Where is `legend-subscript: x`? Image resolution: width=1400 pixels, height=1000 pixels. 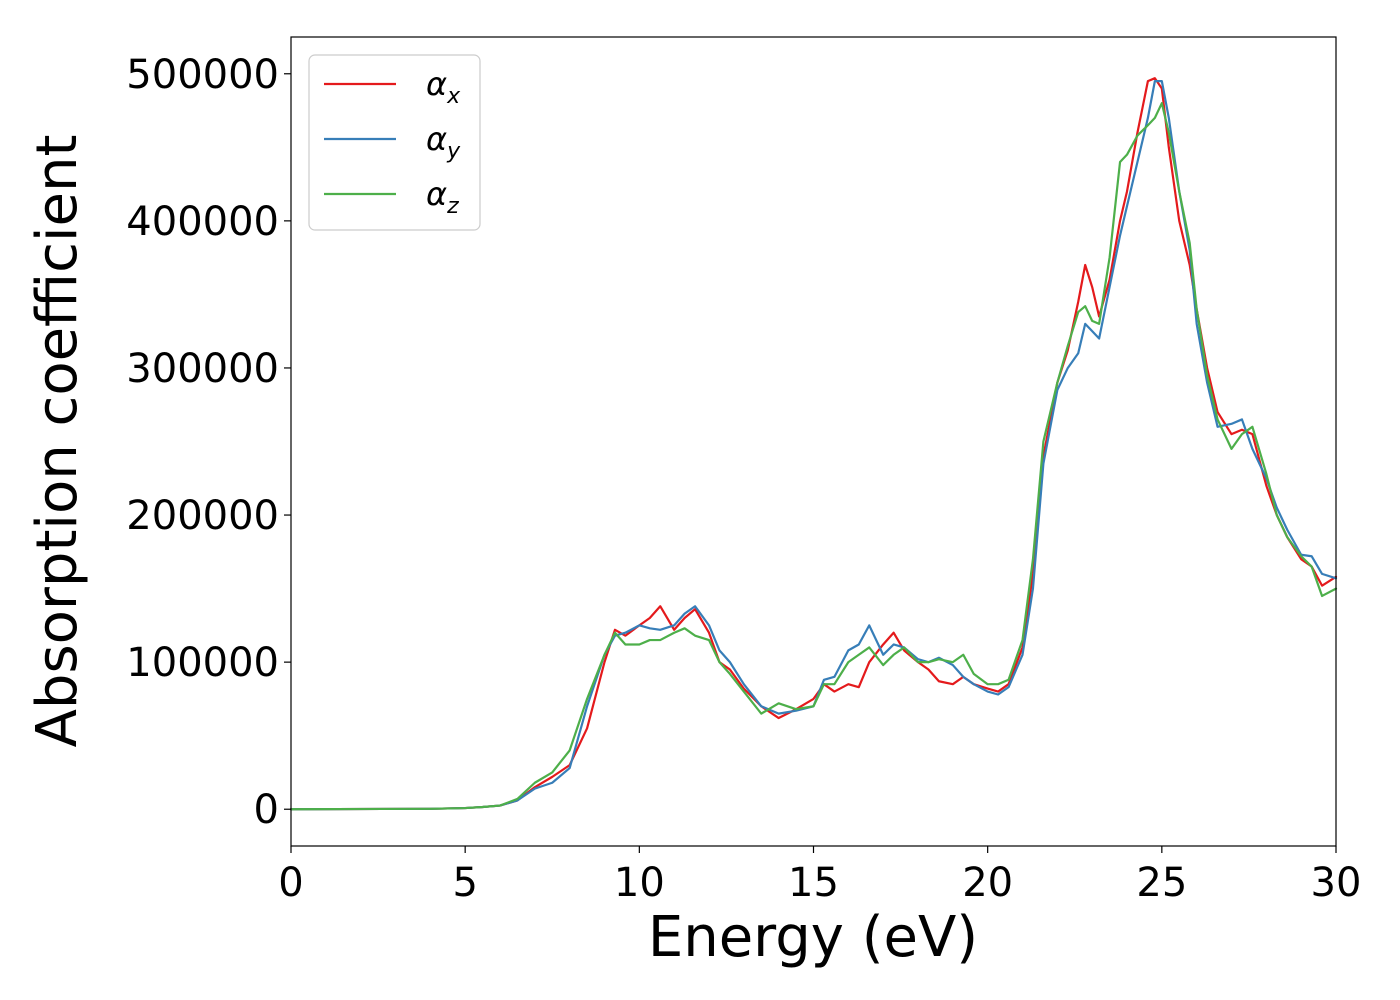
legend-subscript: x is located at coordinates (453, 96).